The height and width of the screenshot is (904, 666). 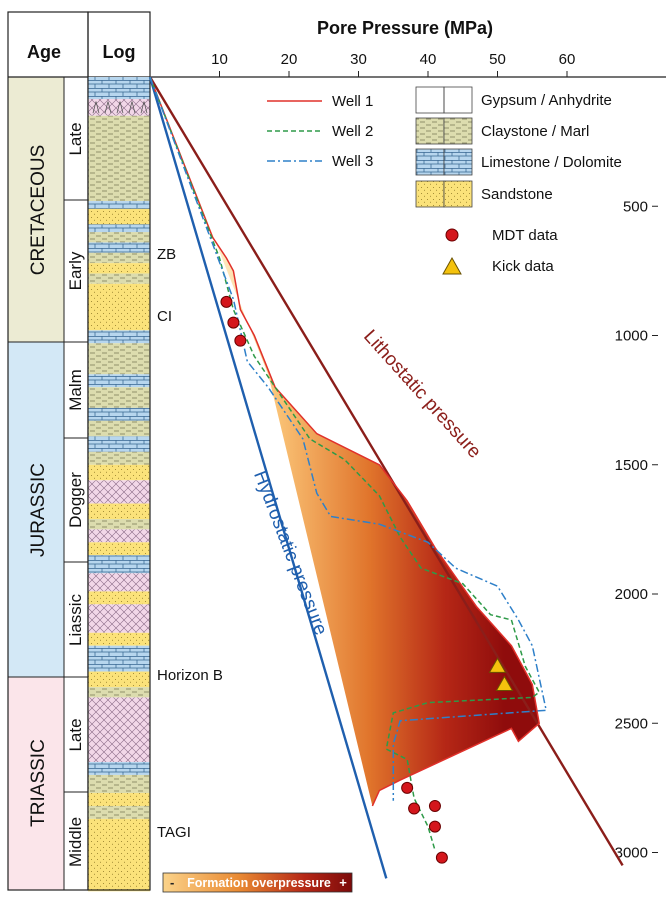 I want to click on age-header: Age, so click(x=44, y=52).